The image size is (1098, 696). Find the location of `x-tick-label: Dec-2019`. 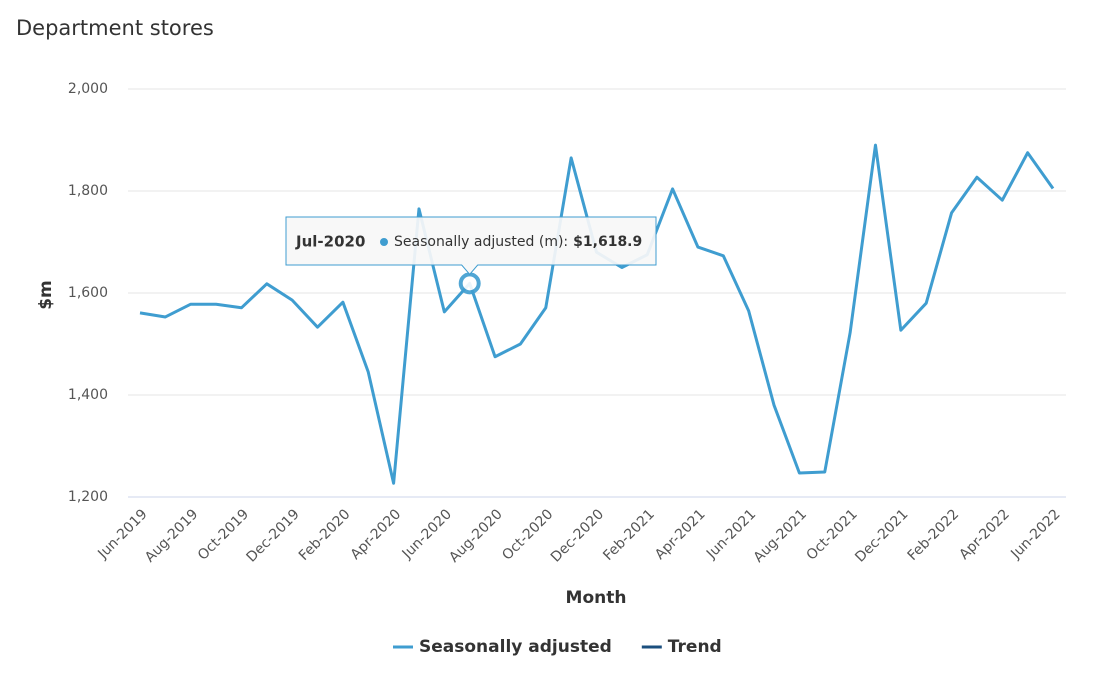

x-tick-label: Dec-2019 is located at coordinates (273, 535).